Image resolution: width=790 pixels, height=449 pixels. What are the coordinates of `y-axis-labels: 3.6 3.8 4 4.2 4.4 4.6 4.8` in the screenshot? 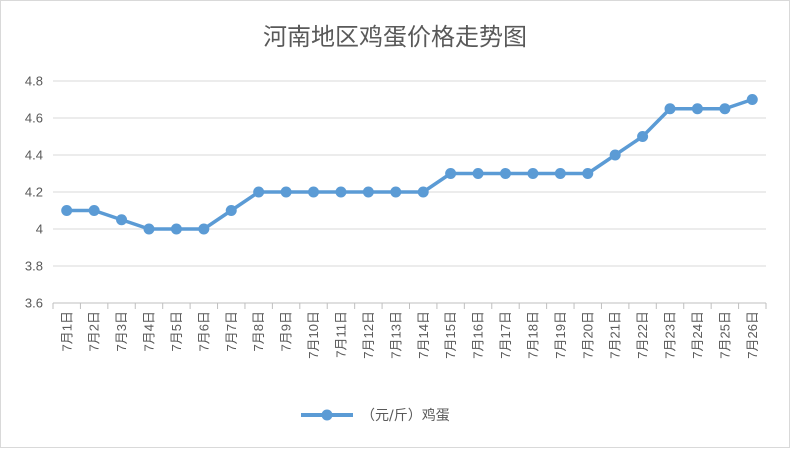 It's located at (34, 192).